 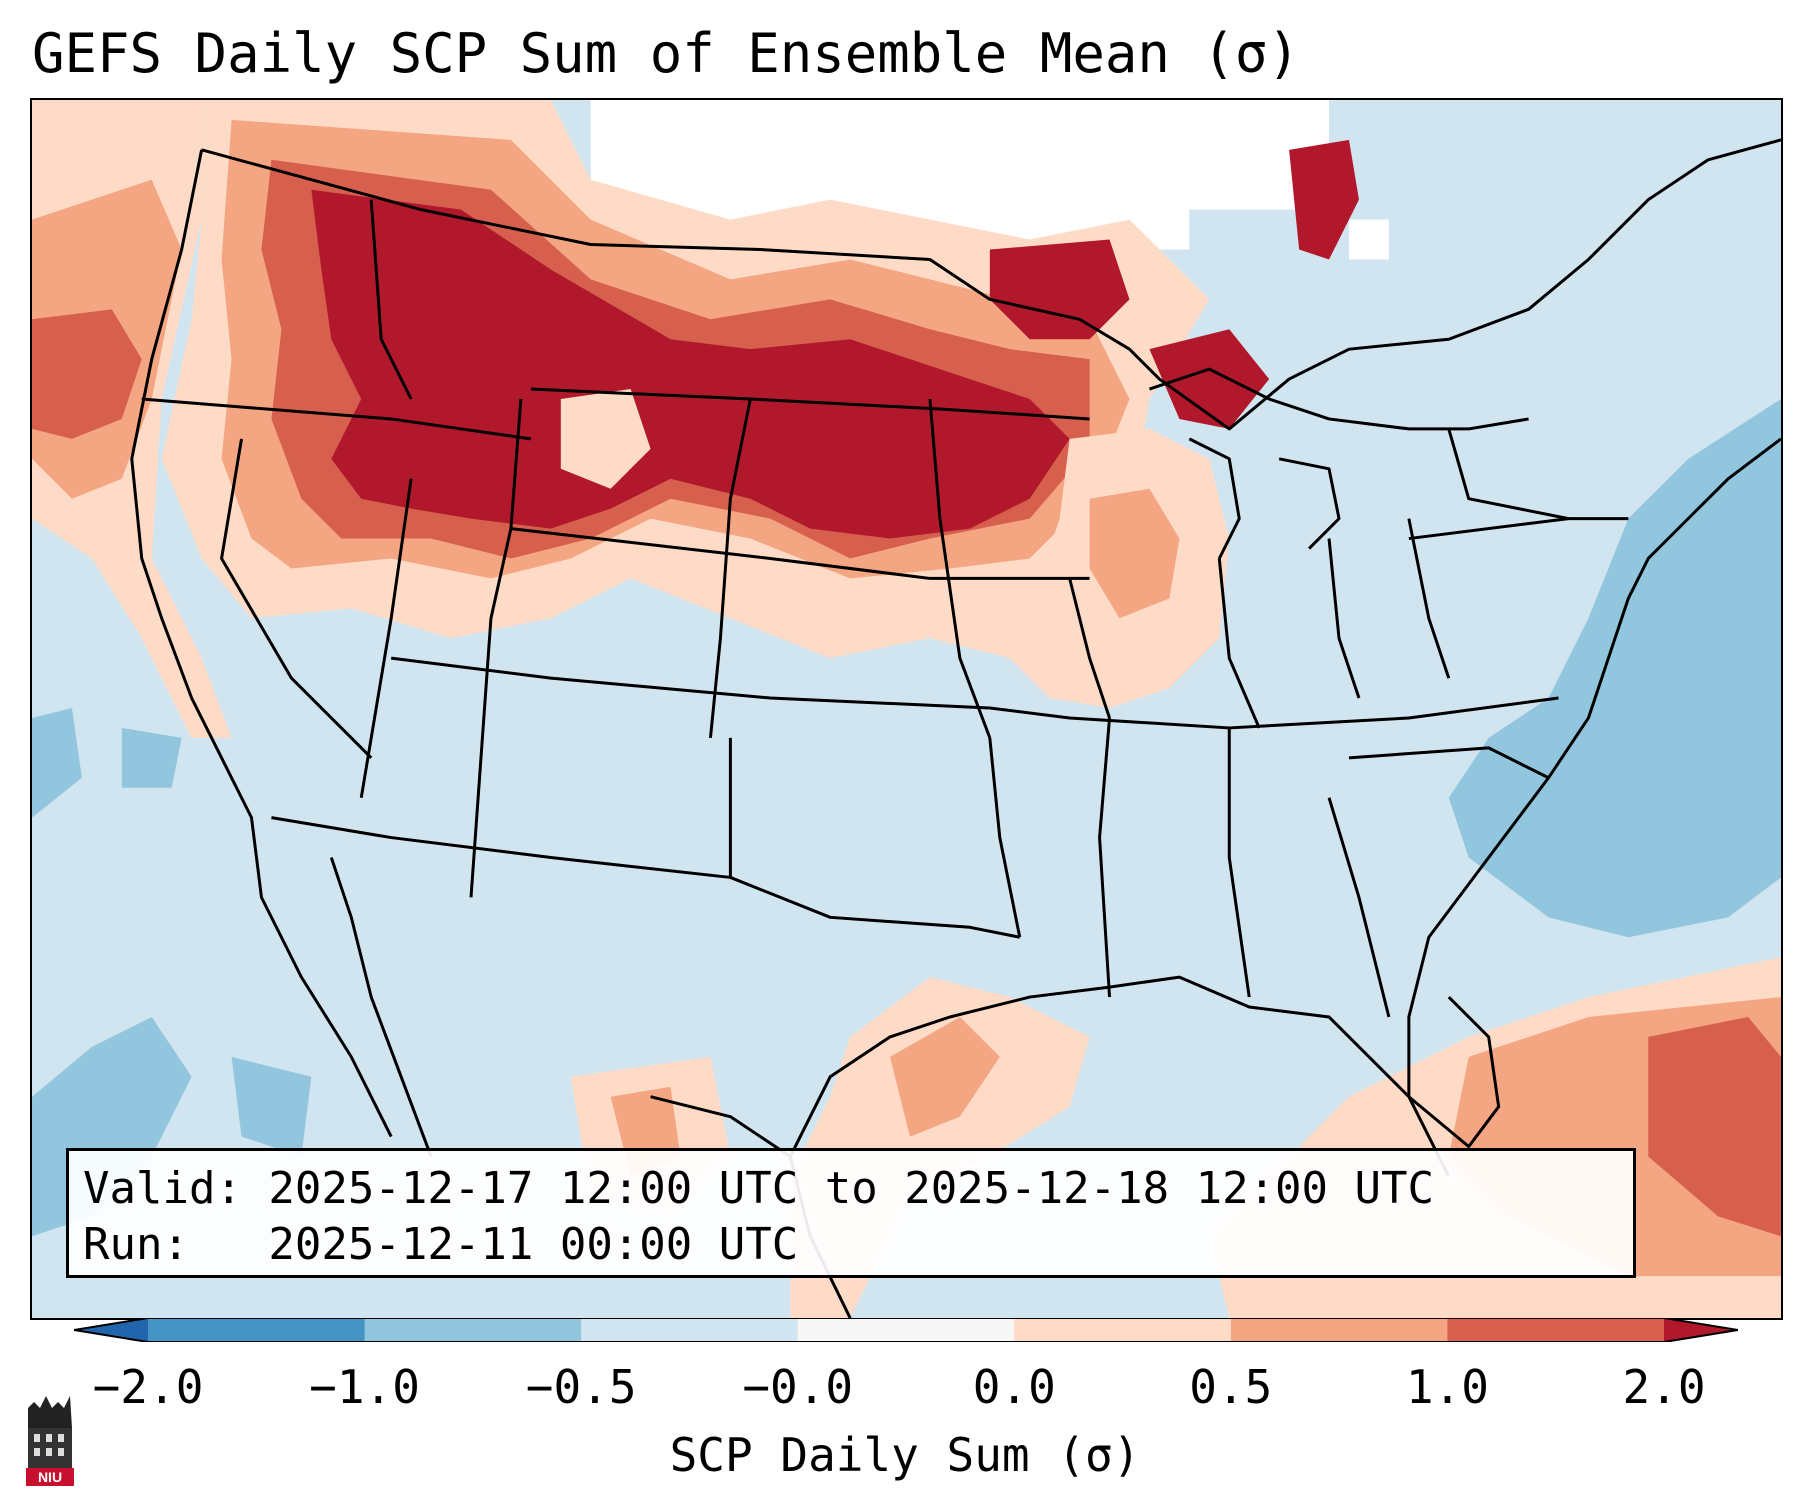 I want to click on colorbar-tick-label: −2.0, so click(x=148, y=1387).